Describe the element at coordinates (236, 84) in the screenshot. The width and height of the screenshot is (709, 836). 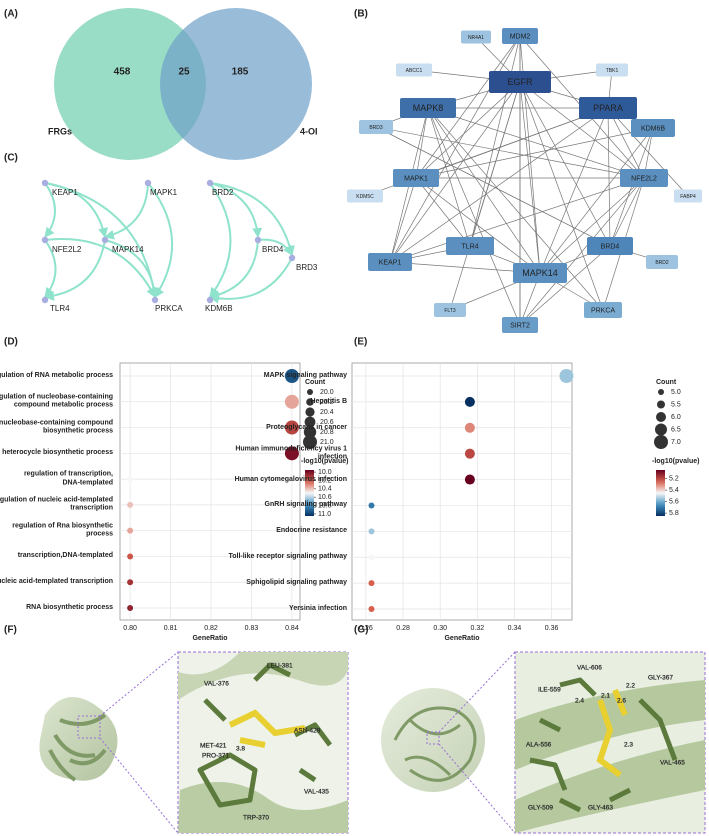
I see `venn-right` at that location.